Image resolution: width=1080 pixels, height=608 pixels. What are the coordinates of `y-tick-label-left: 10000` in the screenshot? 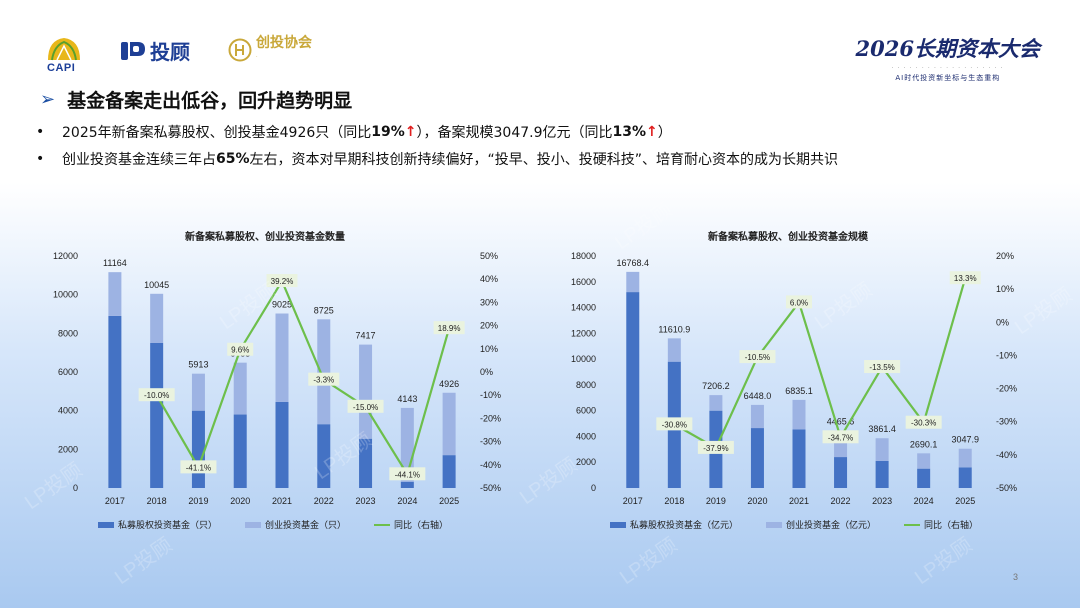 It's located at (583, 359).